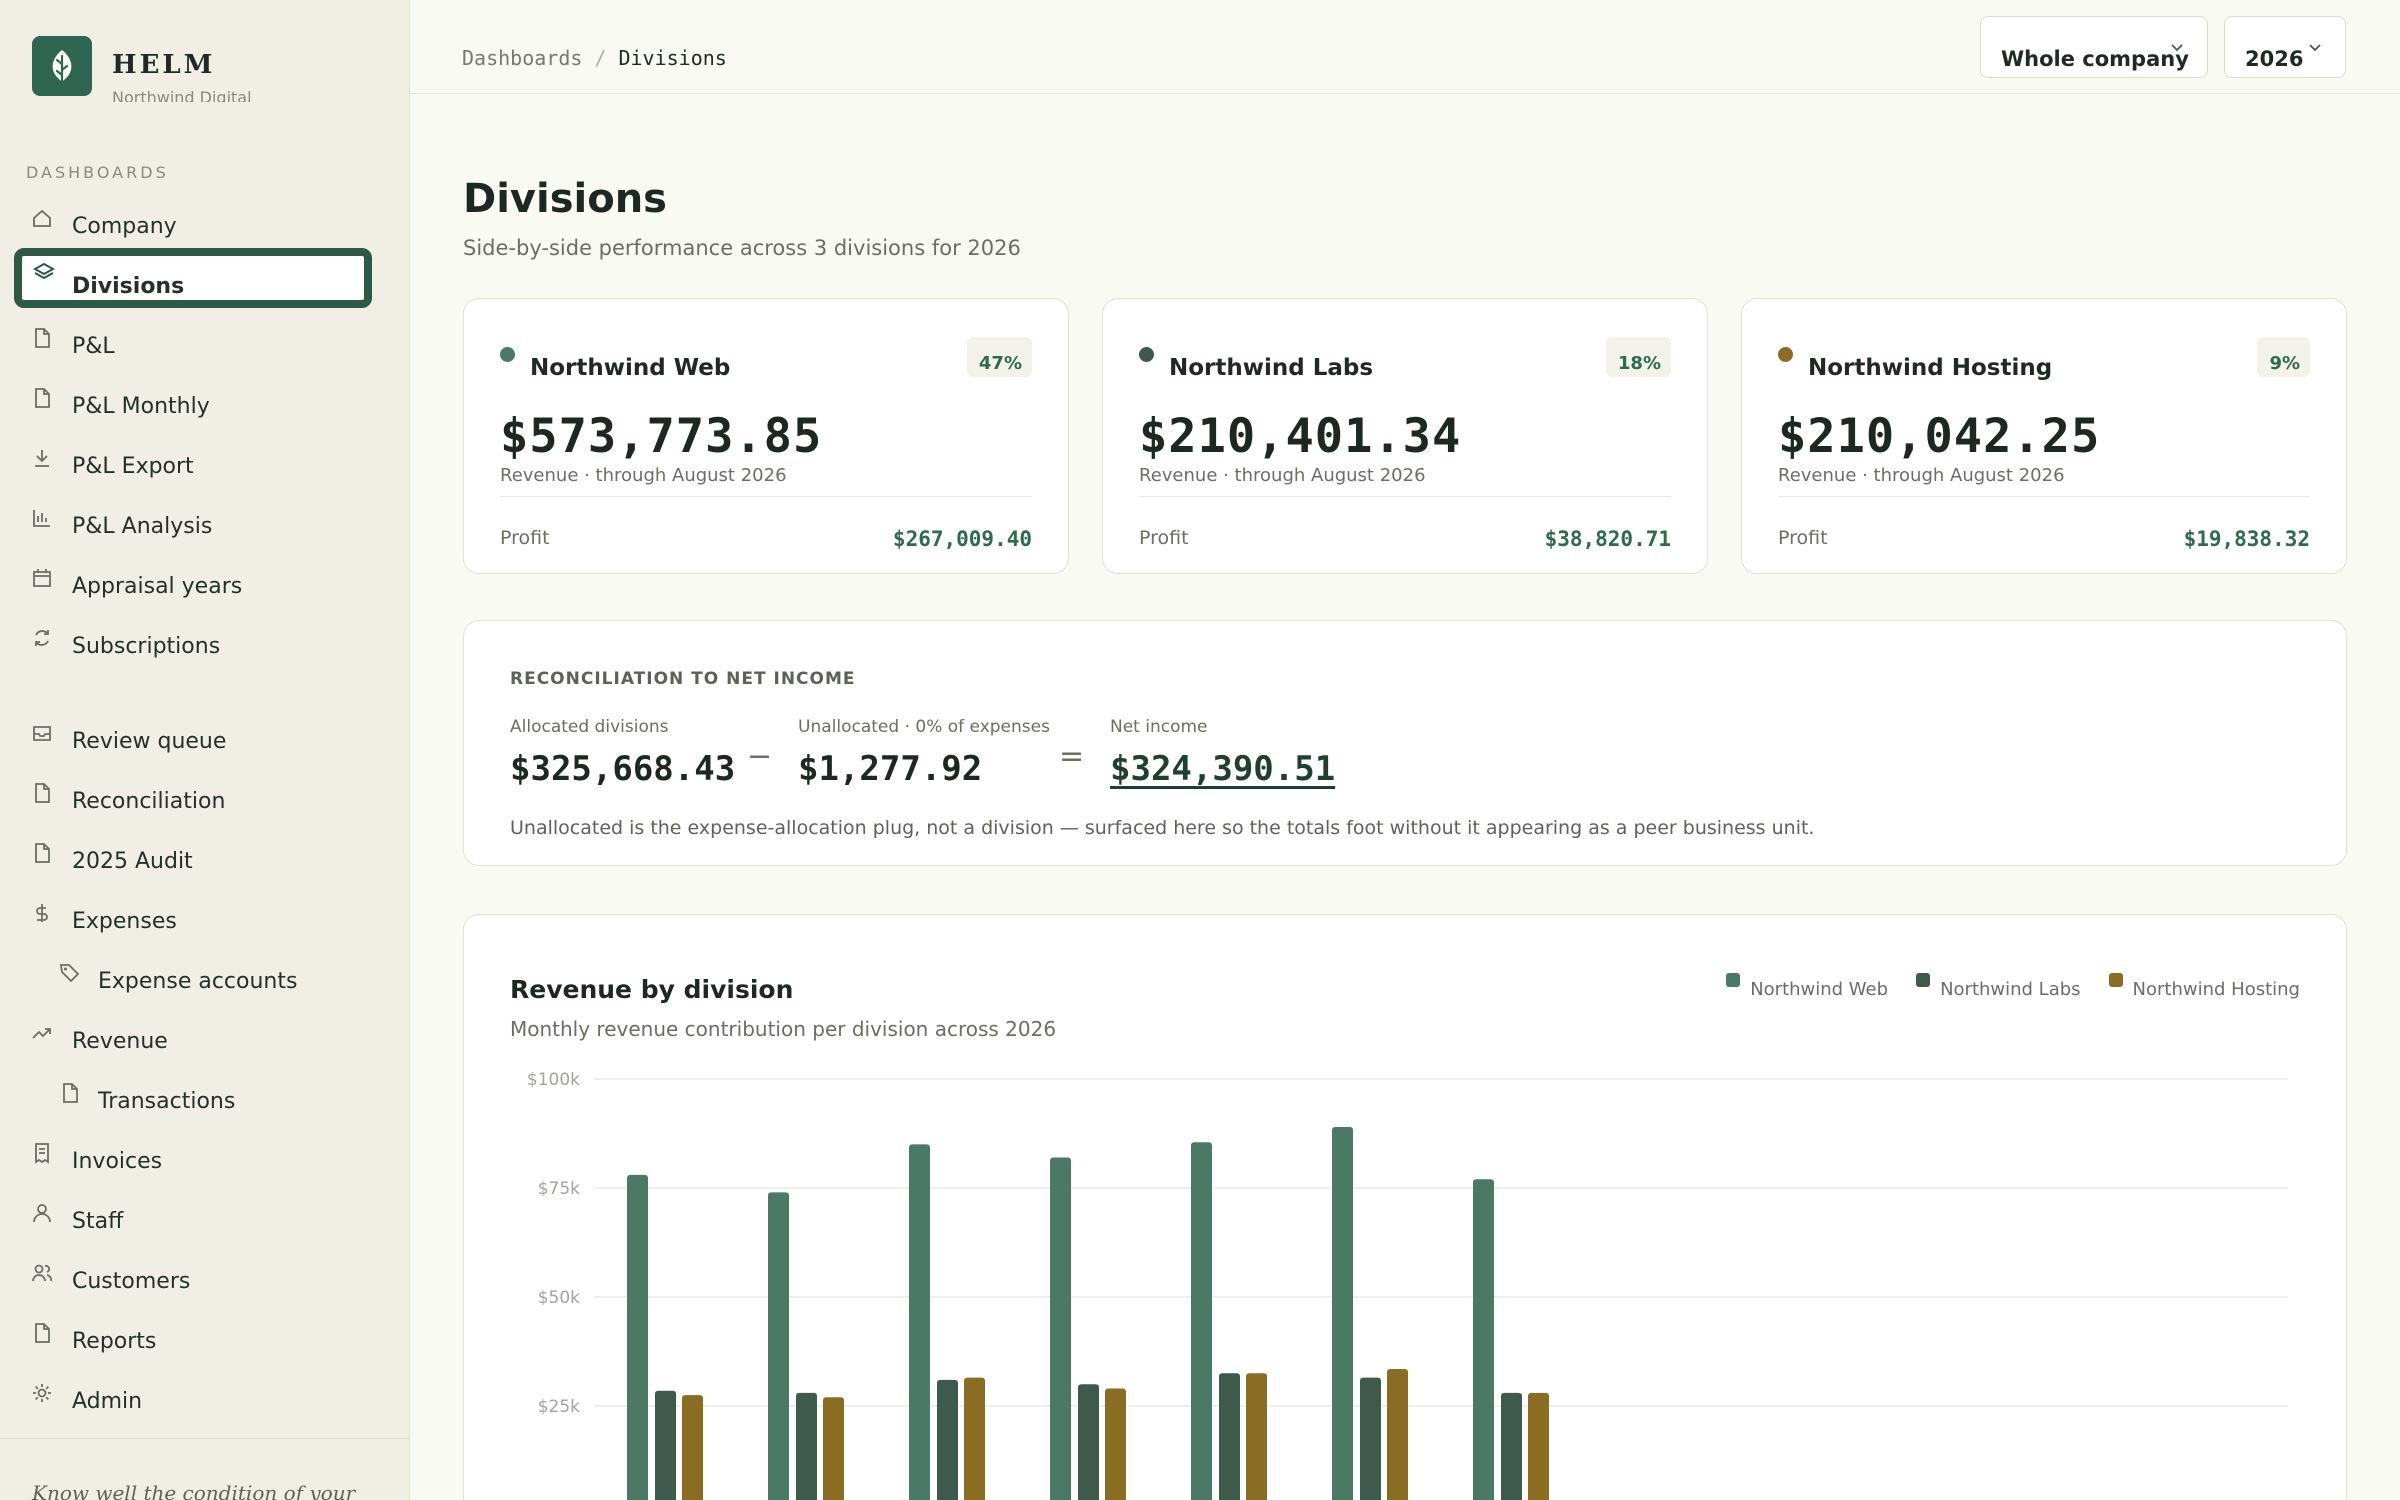 The image size is (2400, 1500). What do you see at coordinates (204, 1340) in the screenshot?
I see `sidebar-item-reports: Reports` at bounding box center [204, 1340].